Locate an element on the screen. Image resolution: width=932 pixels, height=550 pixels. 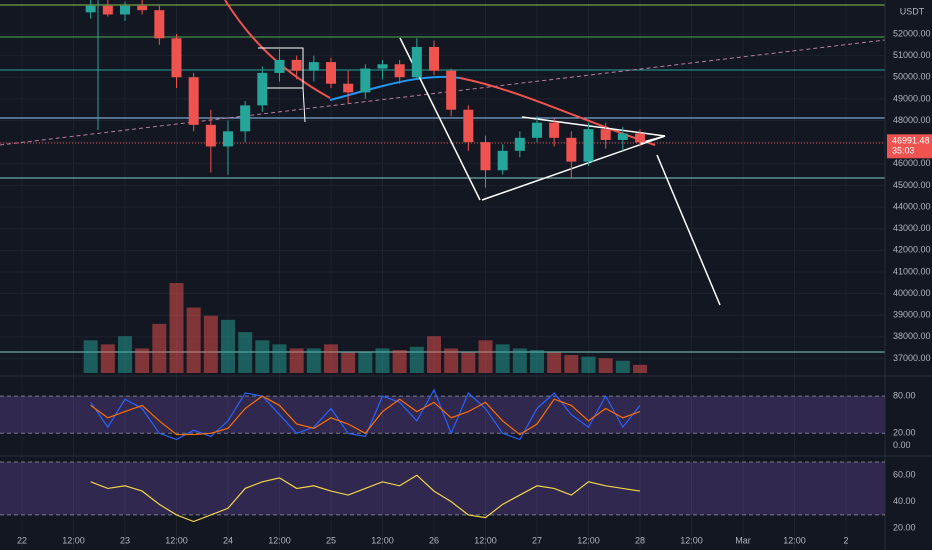
y-tick-label: 60.00 is located at coordinates (904, 475).